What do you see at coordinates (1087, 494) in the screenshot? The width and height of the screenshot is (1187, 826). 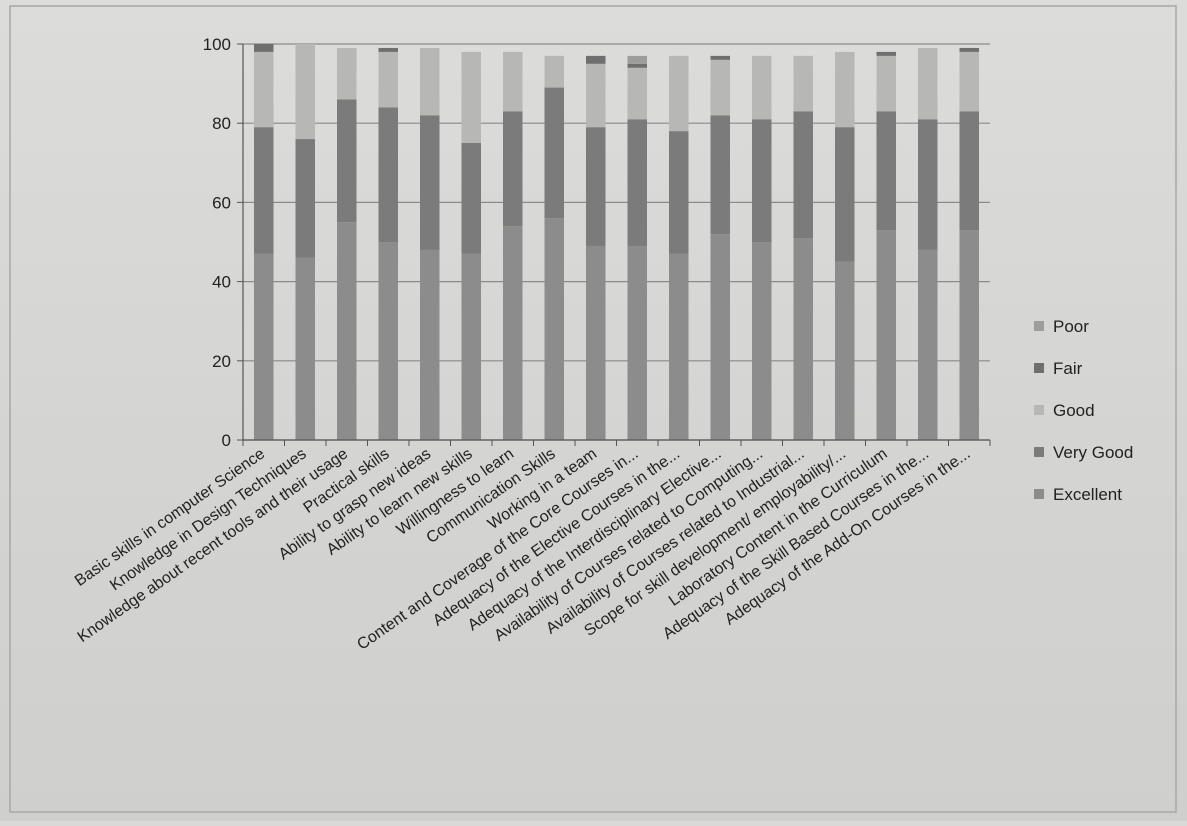 I see `legend-label: Excellent` at bounding box center [1087, 494].